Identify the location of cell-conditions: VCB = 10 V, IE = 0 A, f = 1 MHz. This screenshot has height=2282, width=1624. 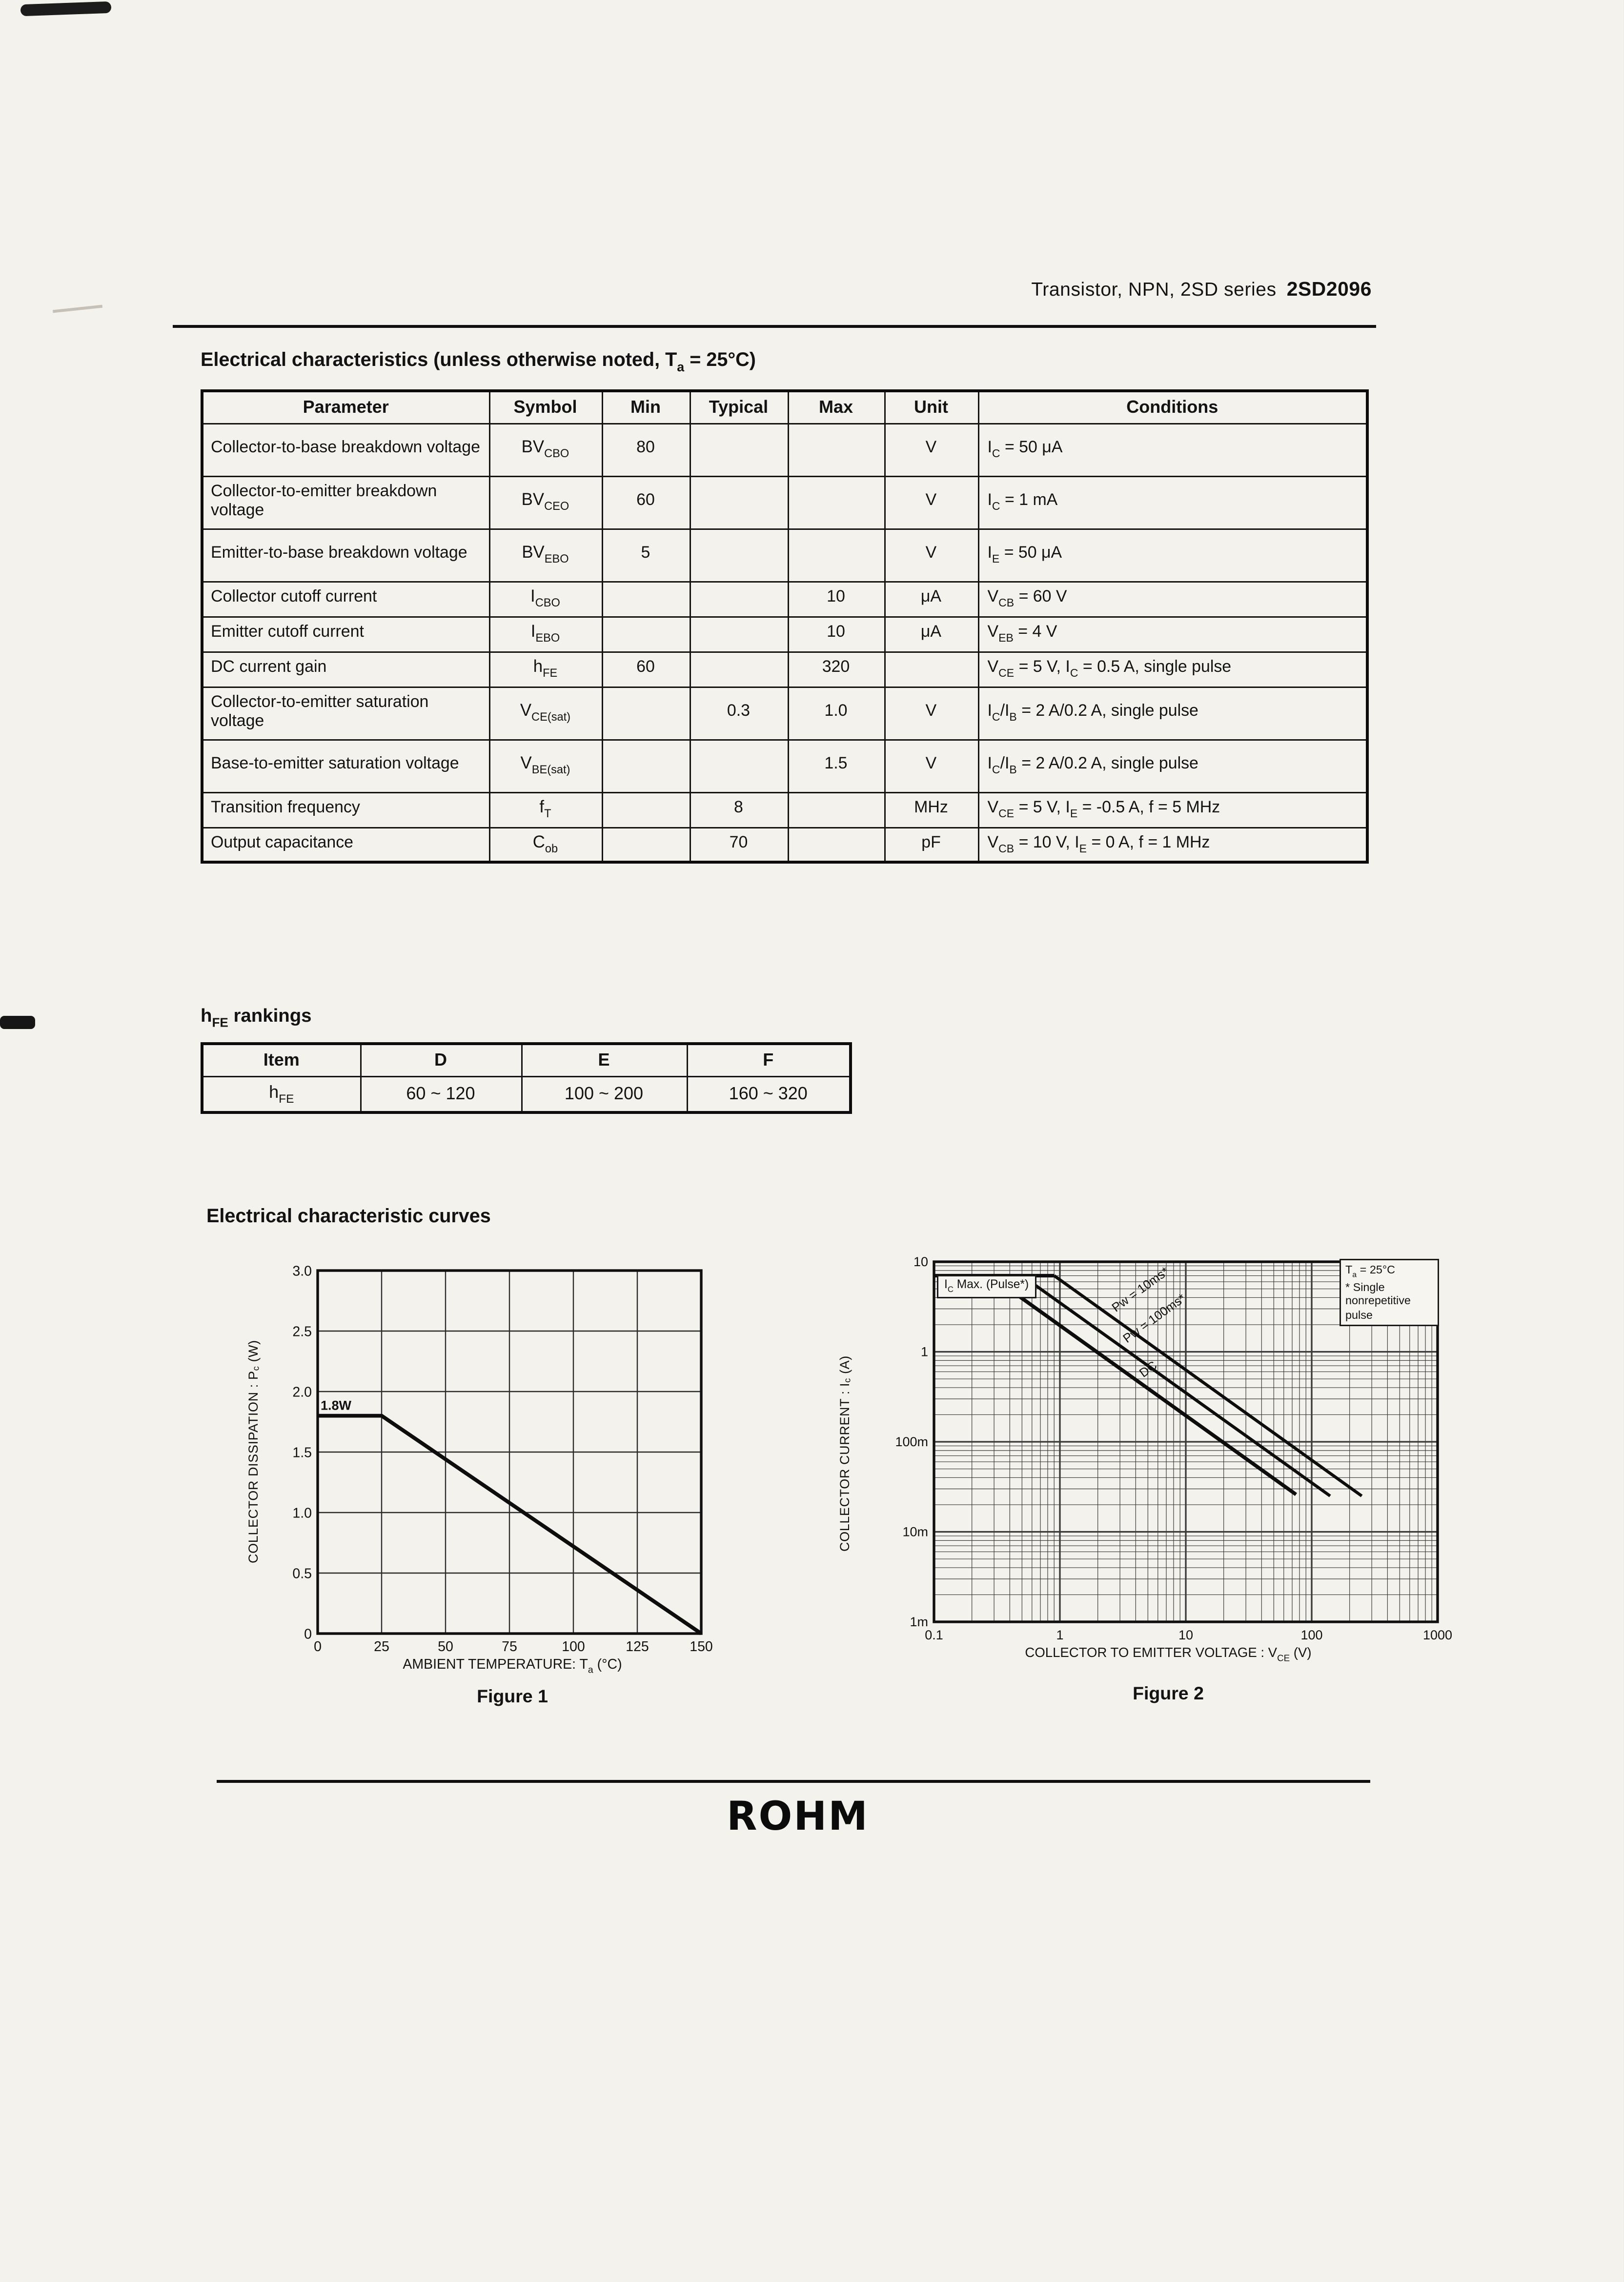
(1172, 844).